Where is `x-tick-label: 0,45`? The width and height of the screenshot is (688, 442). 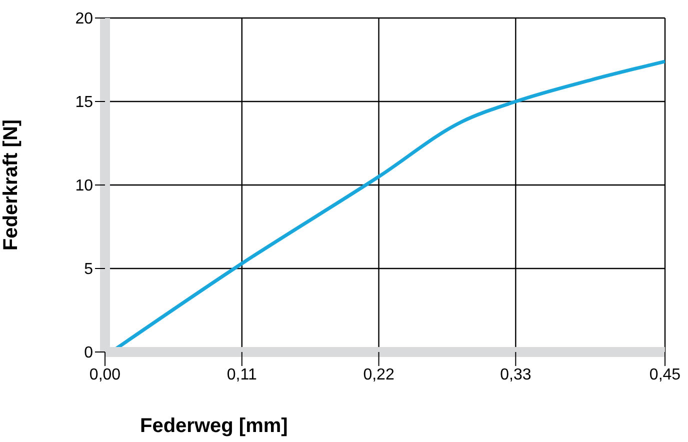
x-tick-label: 0,45 is located at coordinates (665, 375).